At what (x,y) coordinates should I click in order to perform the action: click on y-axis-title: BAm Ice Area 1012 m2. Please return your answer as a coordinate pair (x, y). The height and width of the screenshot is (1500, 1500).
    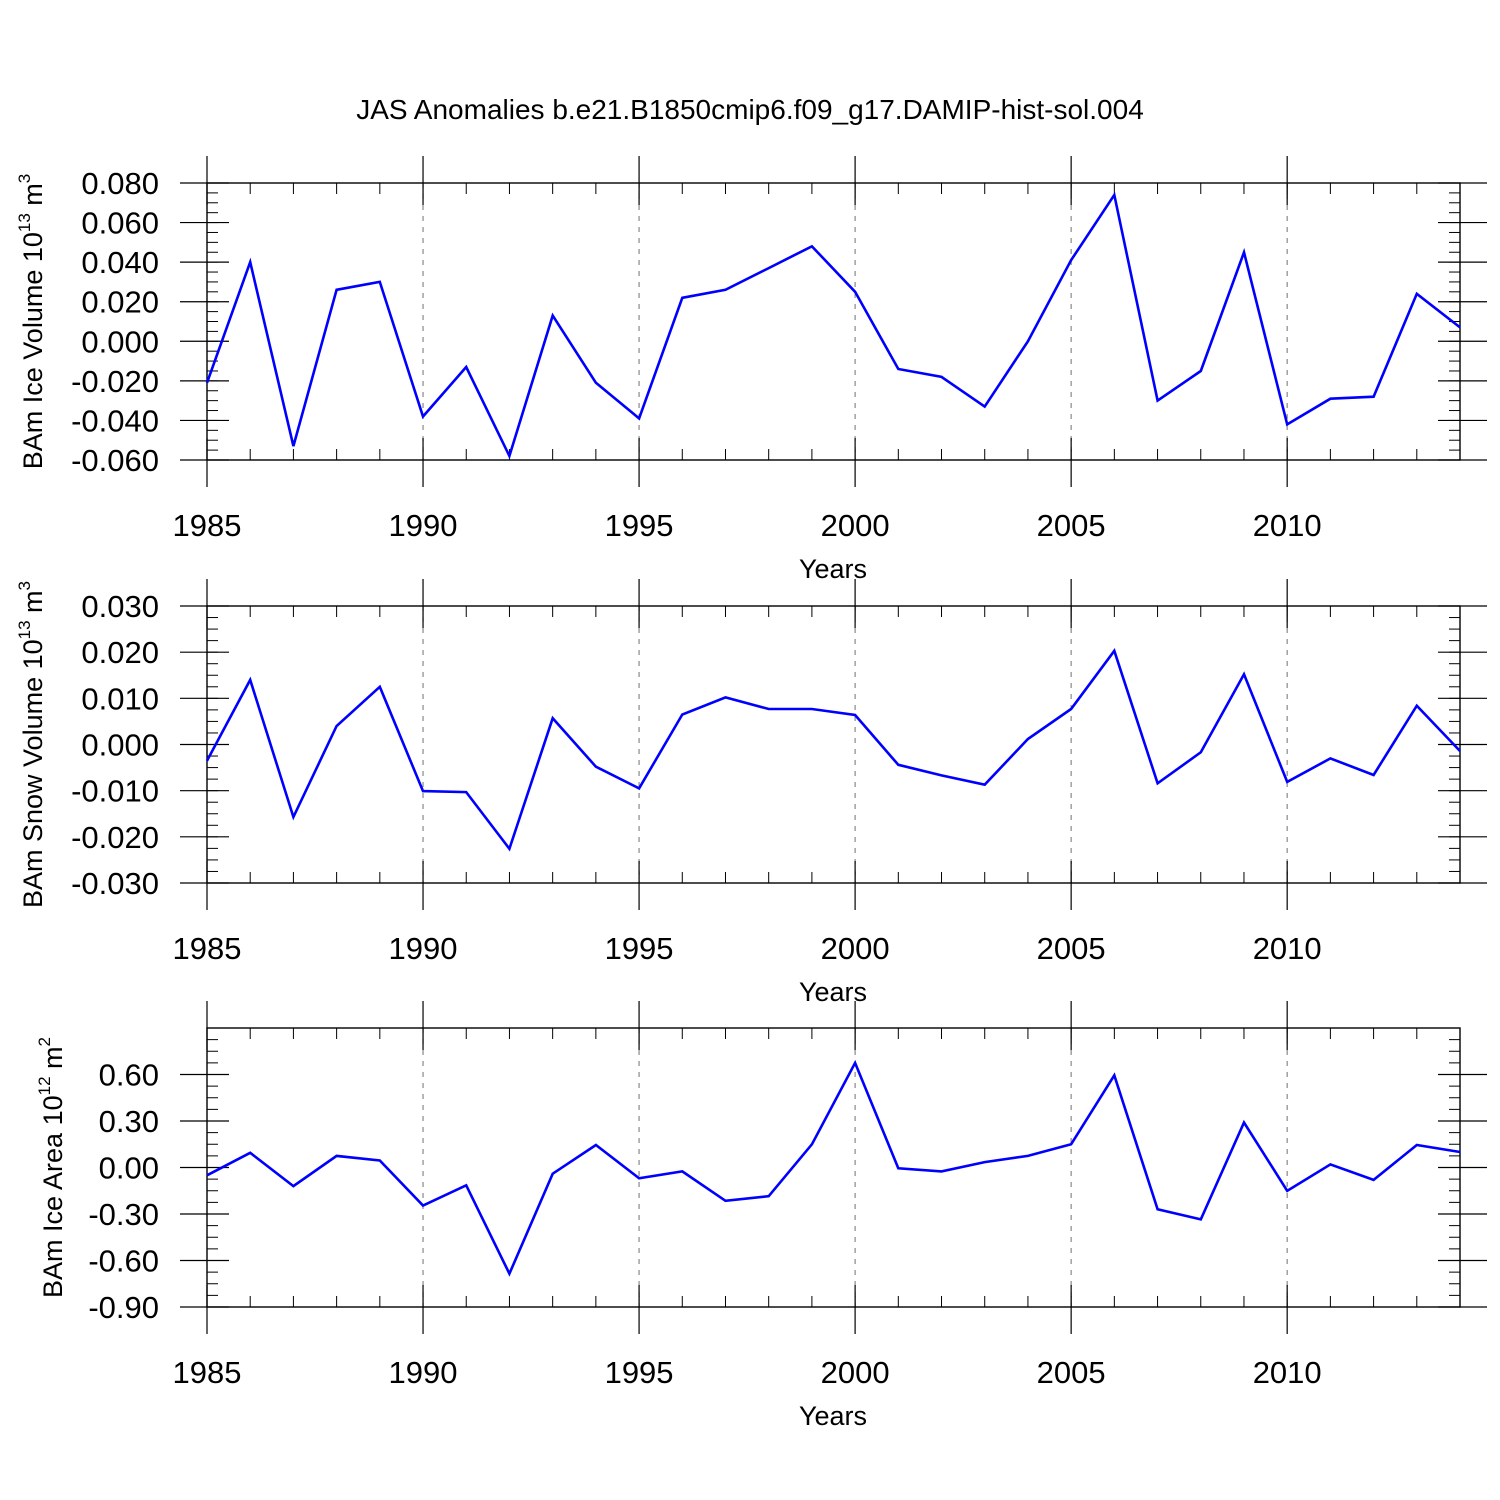
    Looking at the image, I should click on (51, 1167).